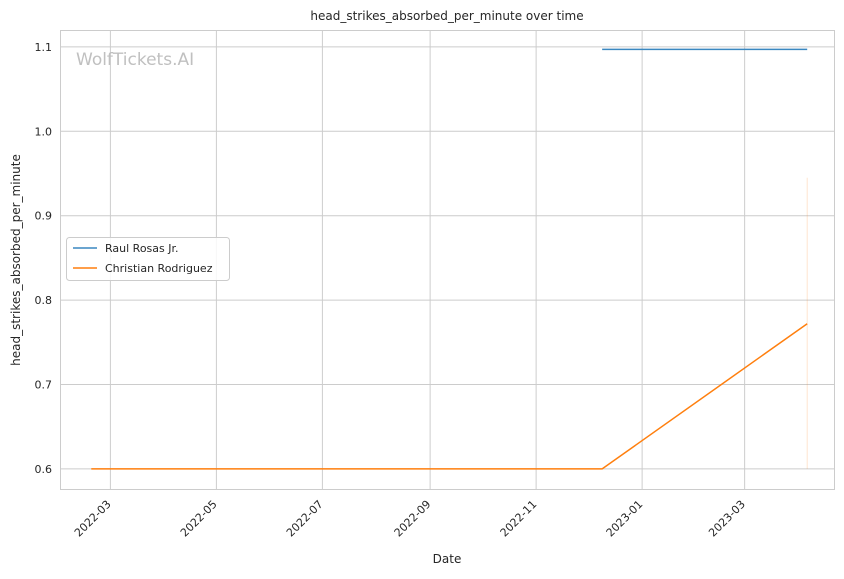 This screenshot has width=844, height=579. I want to click on legend-box, so click(148, 259).